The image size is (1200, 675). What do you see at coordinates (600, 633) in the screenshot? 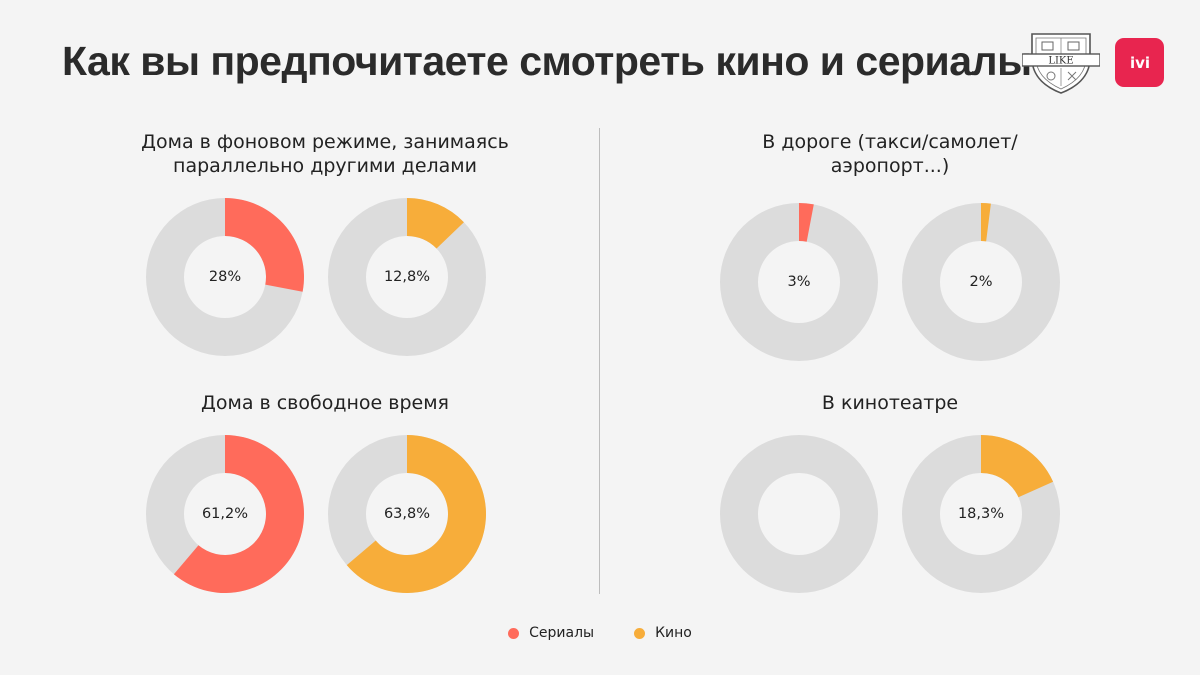
I see `chart-legend: Сериалы Кино` at bounding box center [600, 633].